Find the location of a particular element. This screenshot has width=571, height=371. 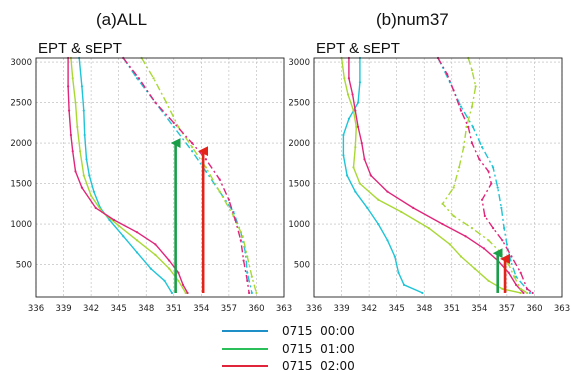

x-tick-label: 339 is located at coordinates (341, 309).